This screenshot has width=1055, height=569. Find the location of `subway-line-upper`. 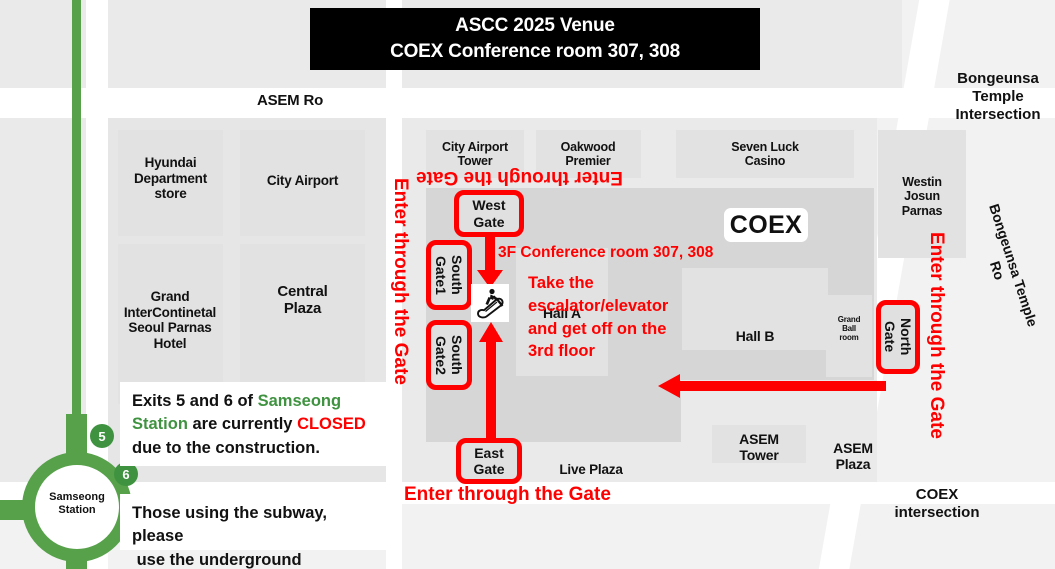

subway-line-upper is located at coordinates (76, 209).